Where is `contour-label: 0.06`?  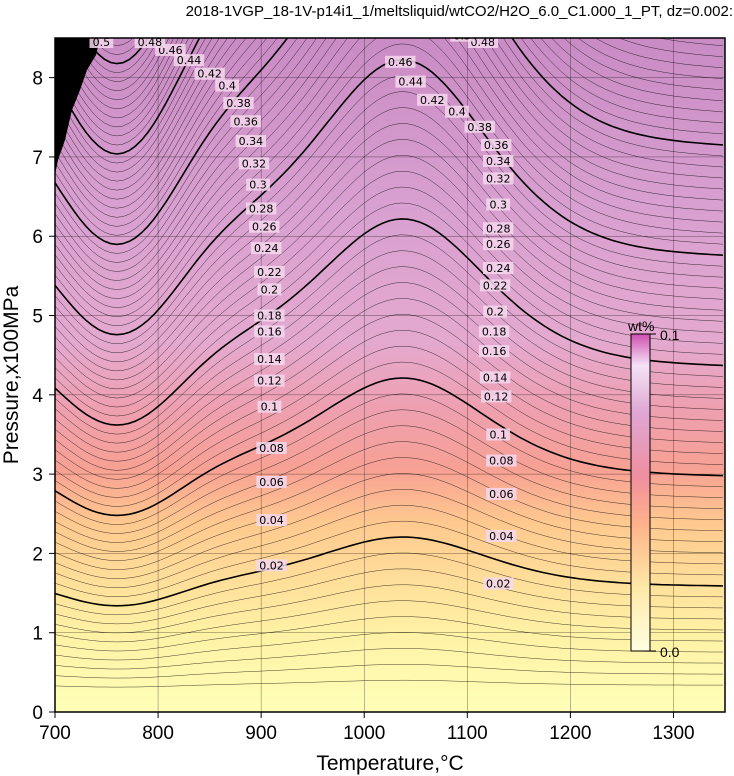
contour-label: 0.06 is located at coordinates (501, 494).